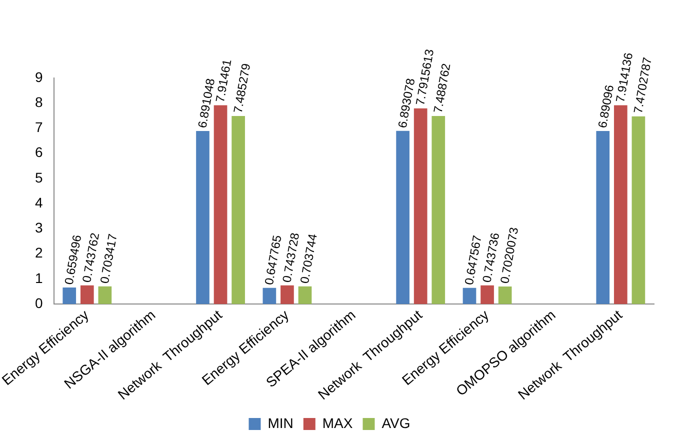 The width and height of the screenshot is (684, 441). Describe the element at coordinates (39, 177) in the screenshot. I see `y-tick-label: 5` at that location.